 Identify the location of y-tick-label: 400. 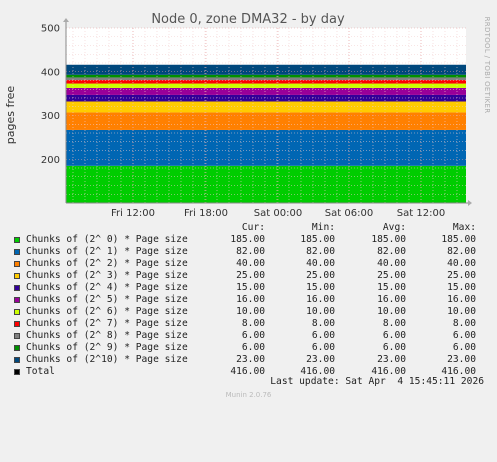
(50, 72).